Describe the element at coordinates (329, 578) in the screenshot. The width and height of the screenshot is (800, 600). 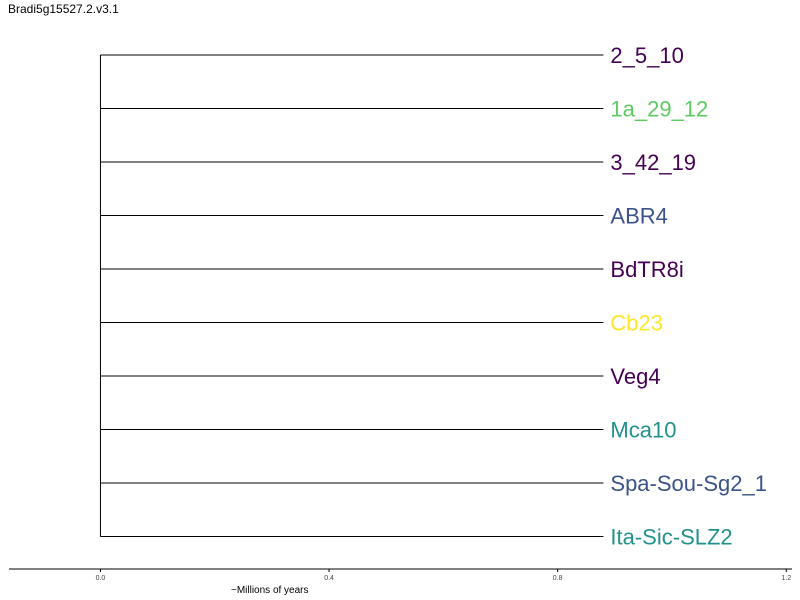
I see `x-tick-label: 0.4` at that location.